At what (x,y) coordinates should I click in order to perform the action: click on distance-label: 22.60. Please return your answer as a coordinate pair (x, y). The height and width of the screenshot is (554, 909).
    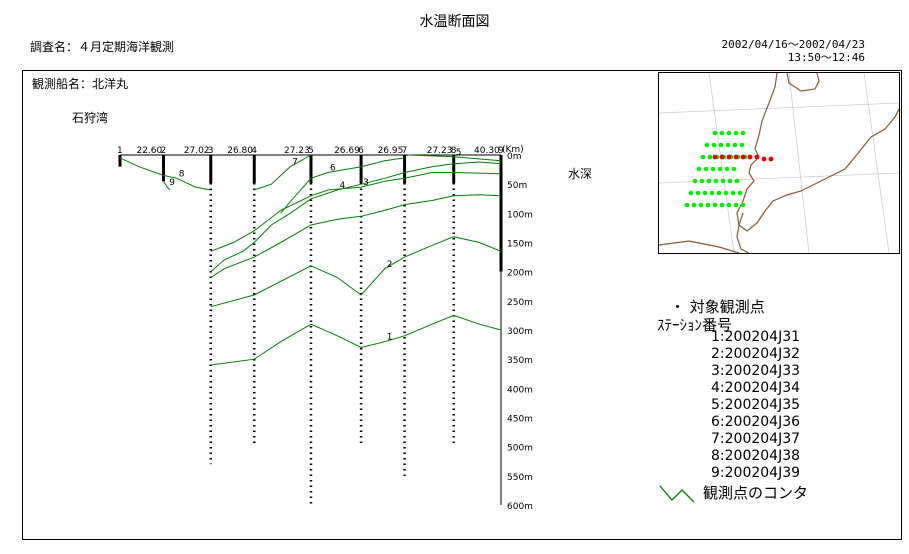
    Looking at the image, I should click on (149, 151).